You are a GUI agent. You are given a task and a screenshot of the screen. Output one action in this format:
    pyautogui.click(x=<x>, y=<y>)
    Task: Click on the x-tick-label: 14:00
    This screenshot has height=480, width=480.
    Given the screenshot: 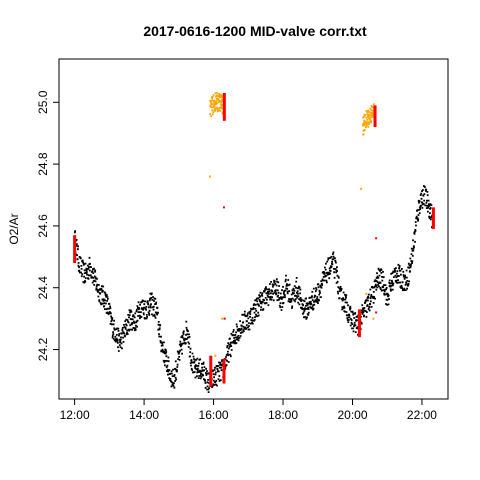 What is the action you would take?
    pyautogui.click(x=144, y=415)
    